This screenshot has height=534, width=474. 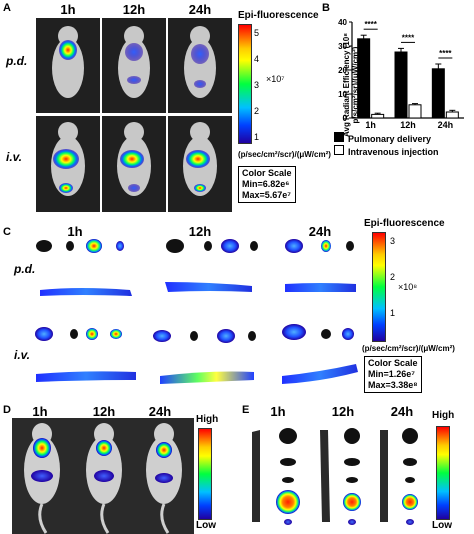 What do you see at coordinates (342, 94) in the screenshot?
I see `y-tick-label: 10` at bounding box center [342, 94].